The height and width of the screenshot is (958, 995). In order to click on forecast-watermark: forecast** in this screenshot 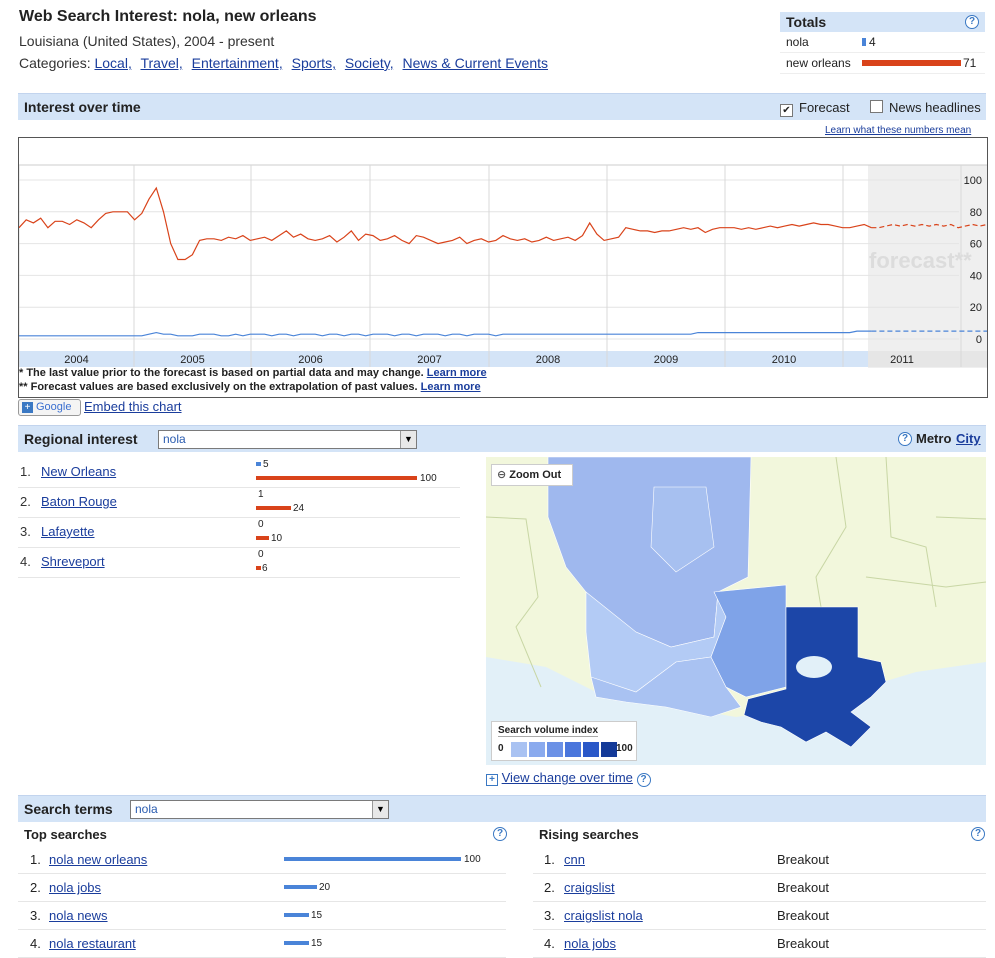, I will do `click(920, 260)`.